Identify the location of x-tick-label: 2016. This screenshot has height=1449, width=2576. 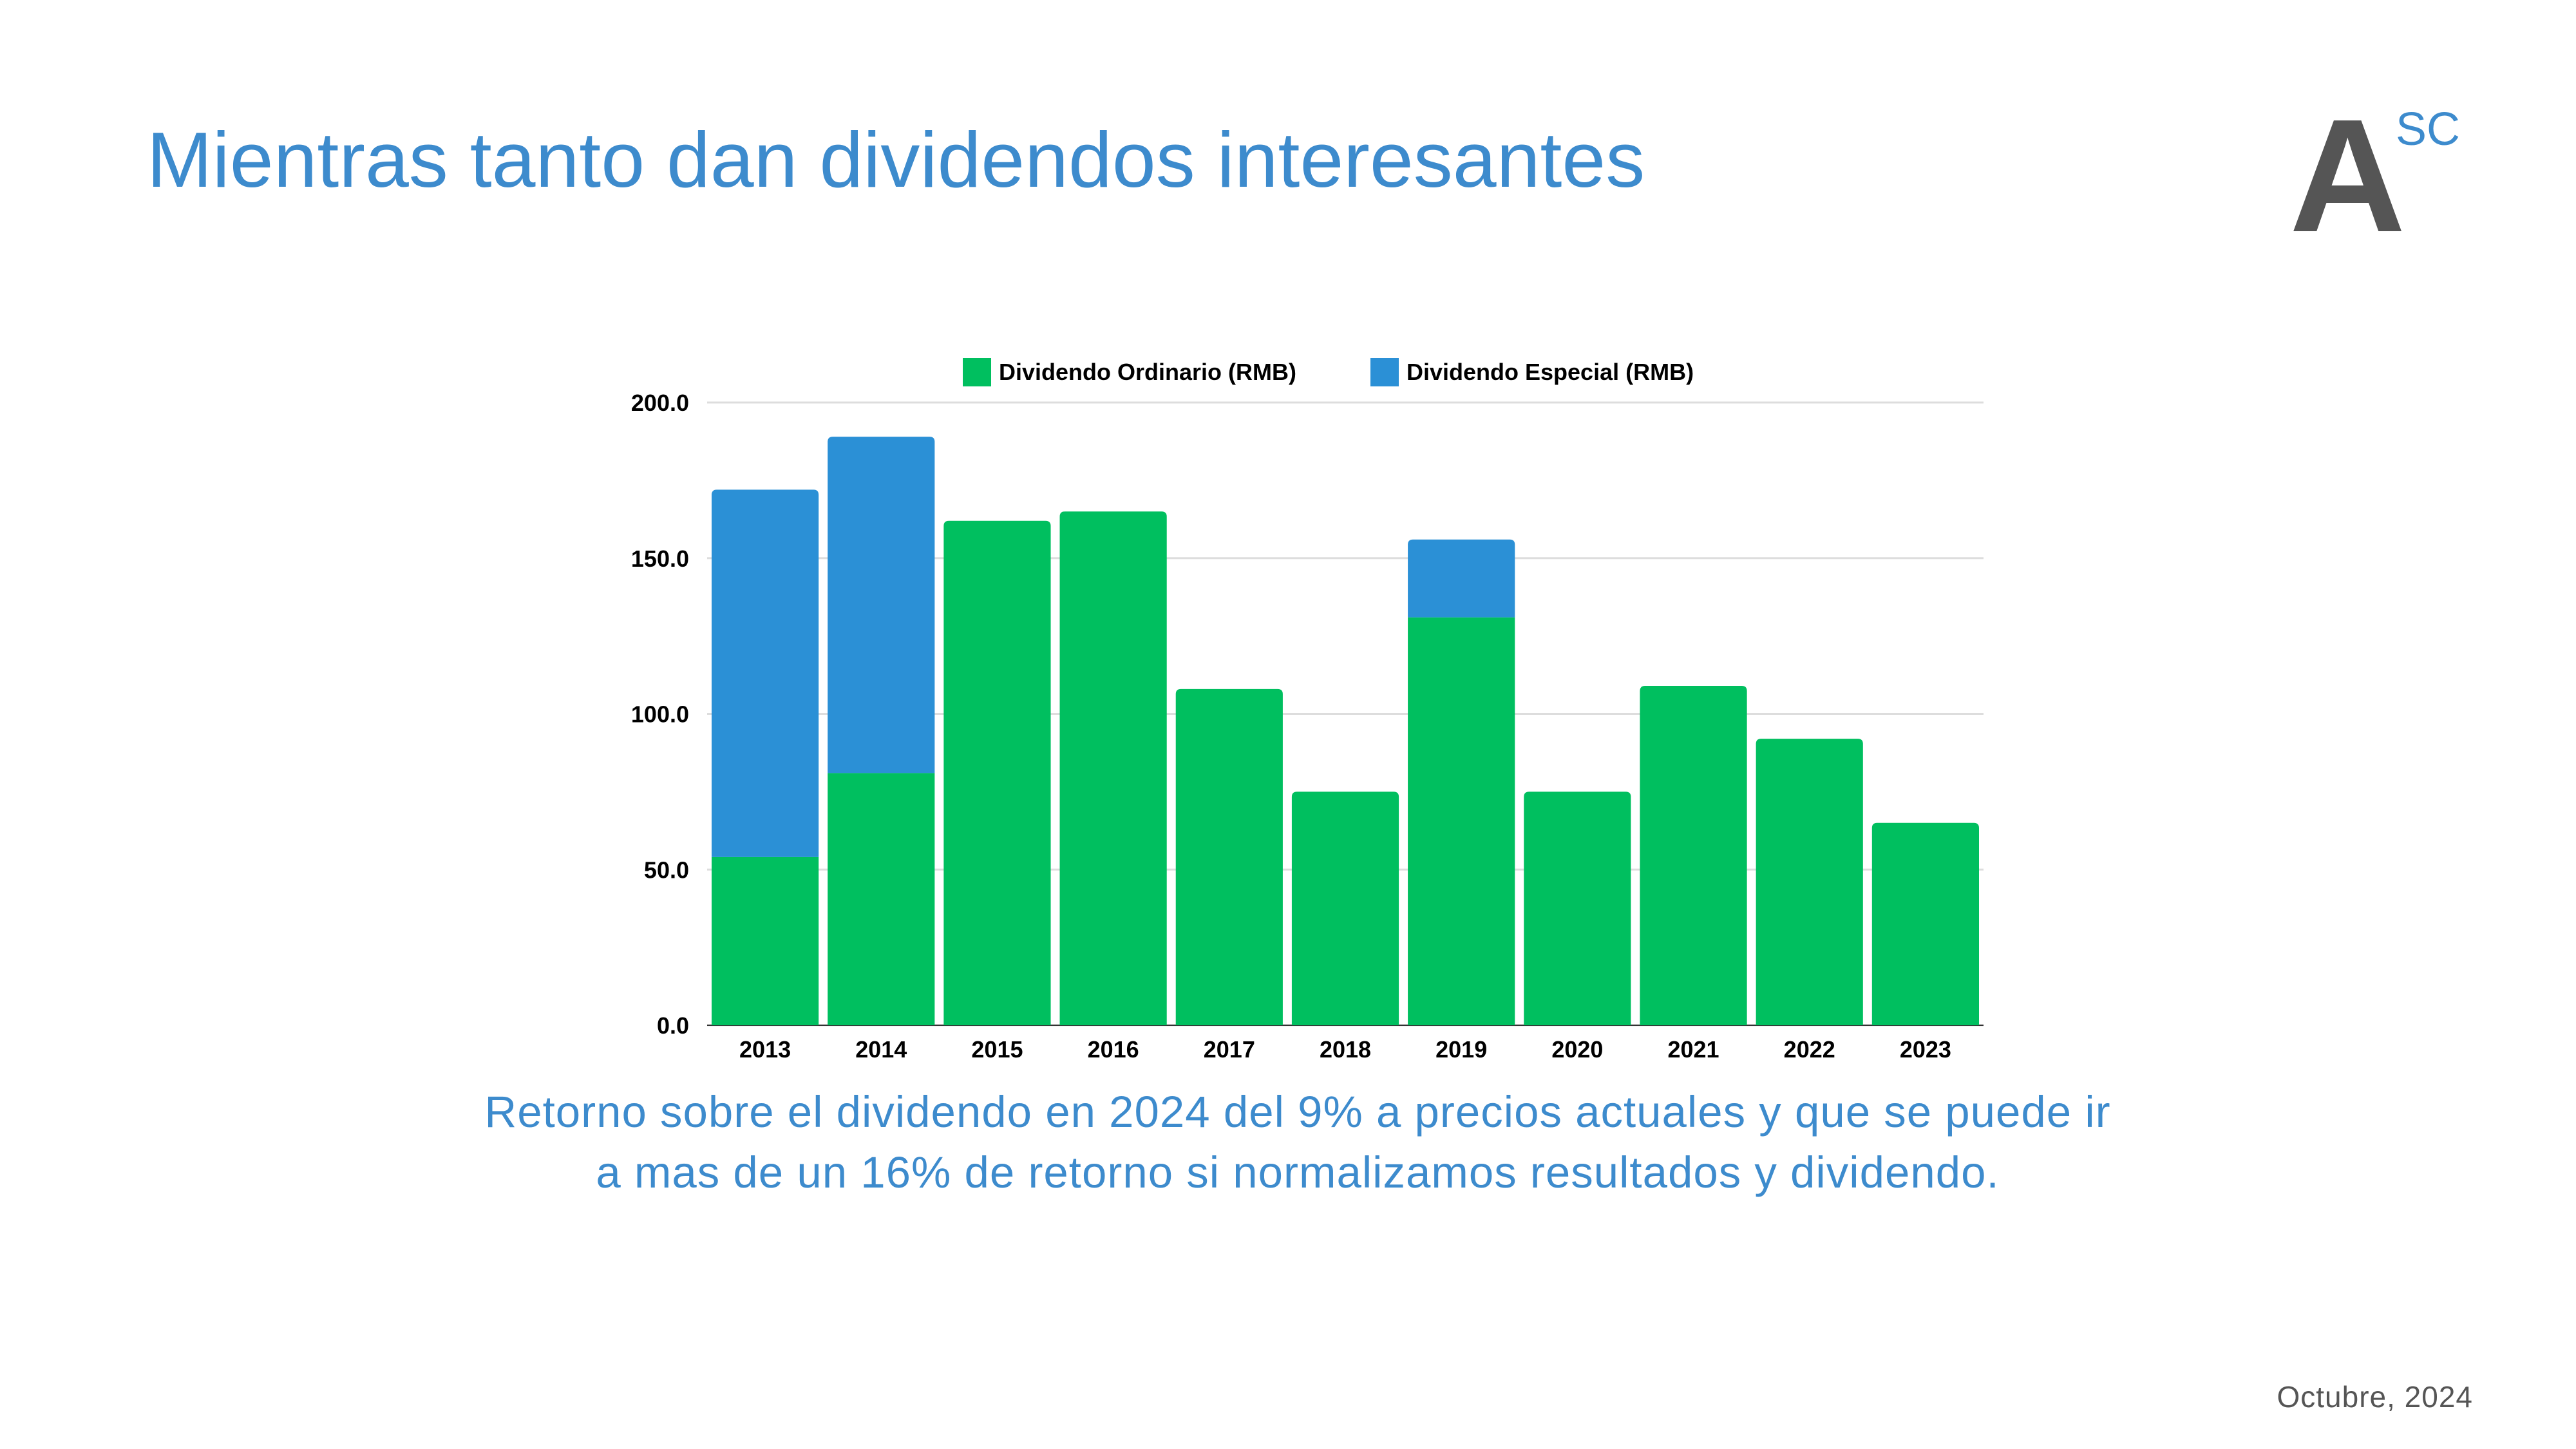
(1113, 1049).